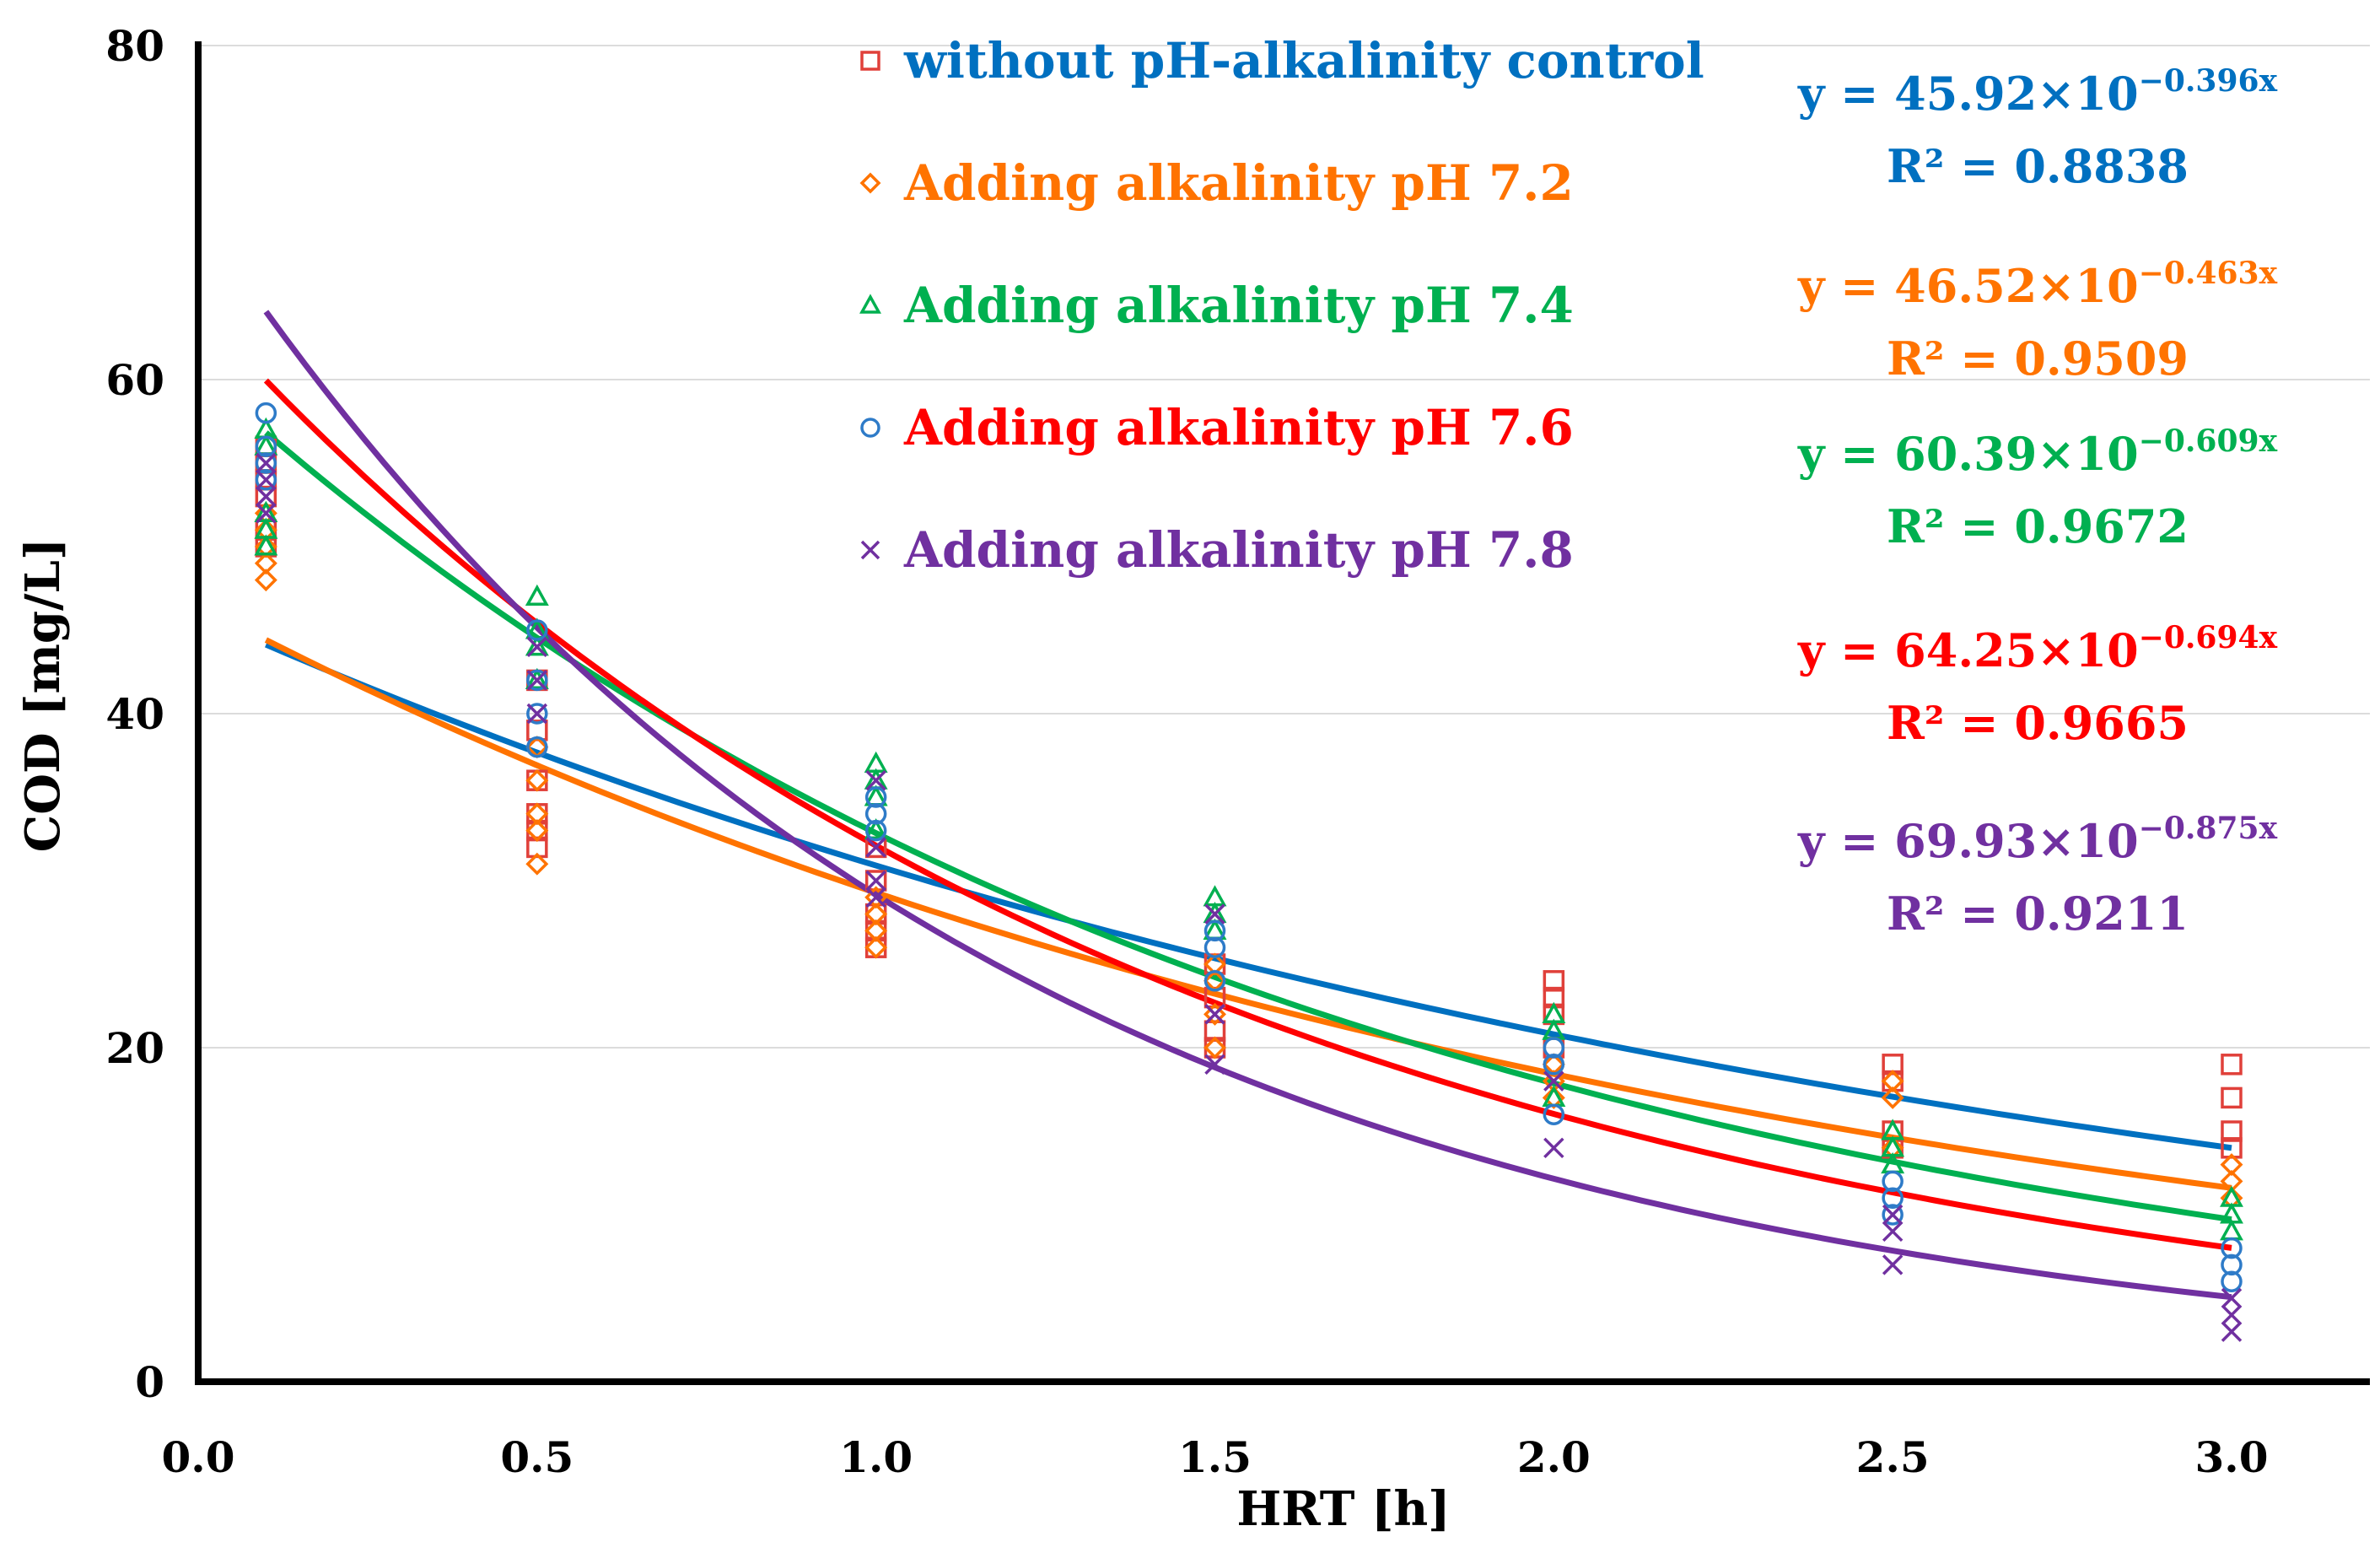  What do you see at coordinates (134, 46) in the screenshot?
I see `y-tick-label: 80` at bounding box center [134, 46].